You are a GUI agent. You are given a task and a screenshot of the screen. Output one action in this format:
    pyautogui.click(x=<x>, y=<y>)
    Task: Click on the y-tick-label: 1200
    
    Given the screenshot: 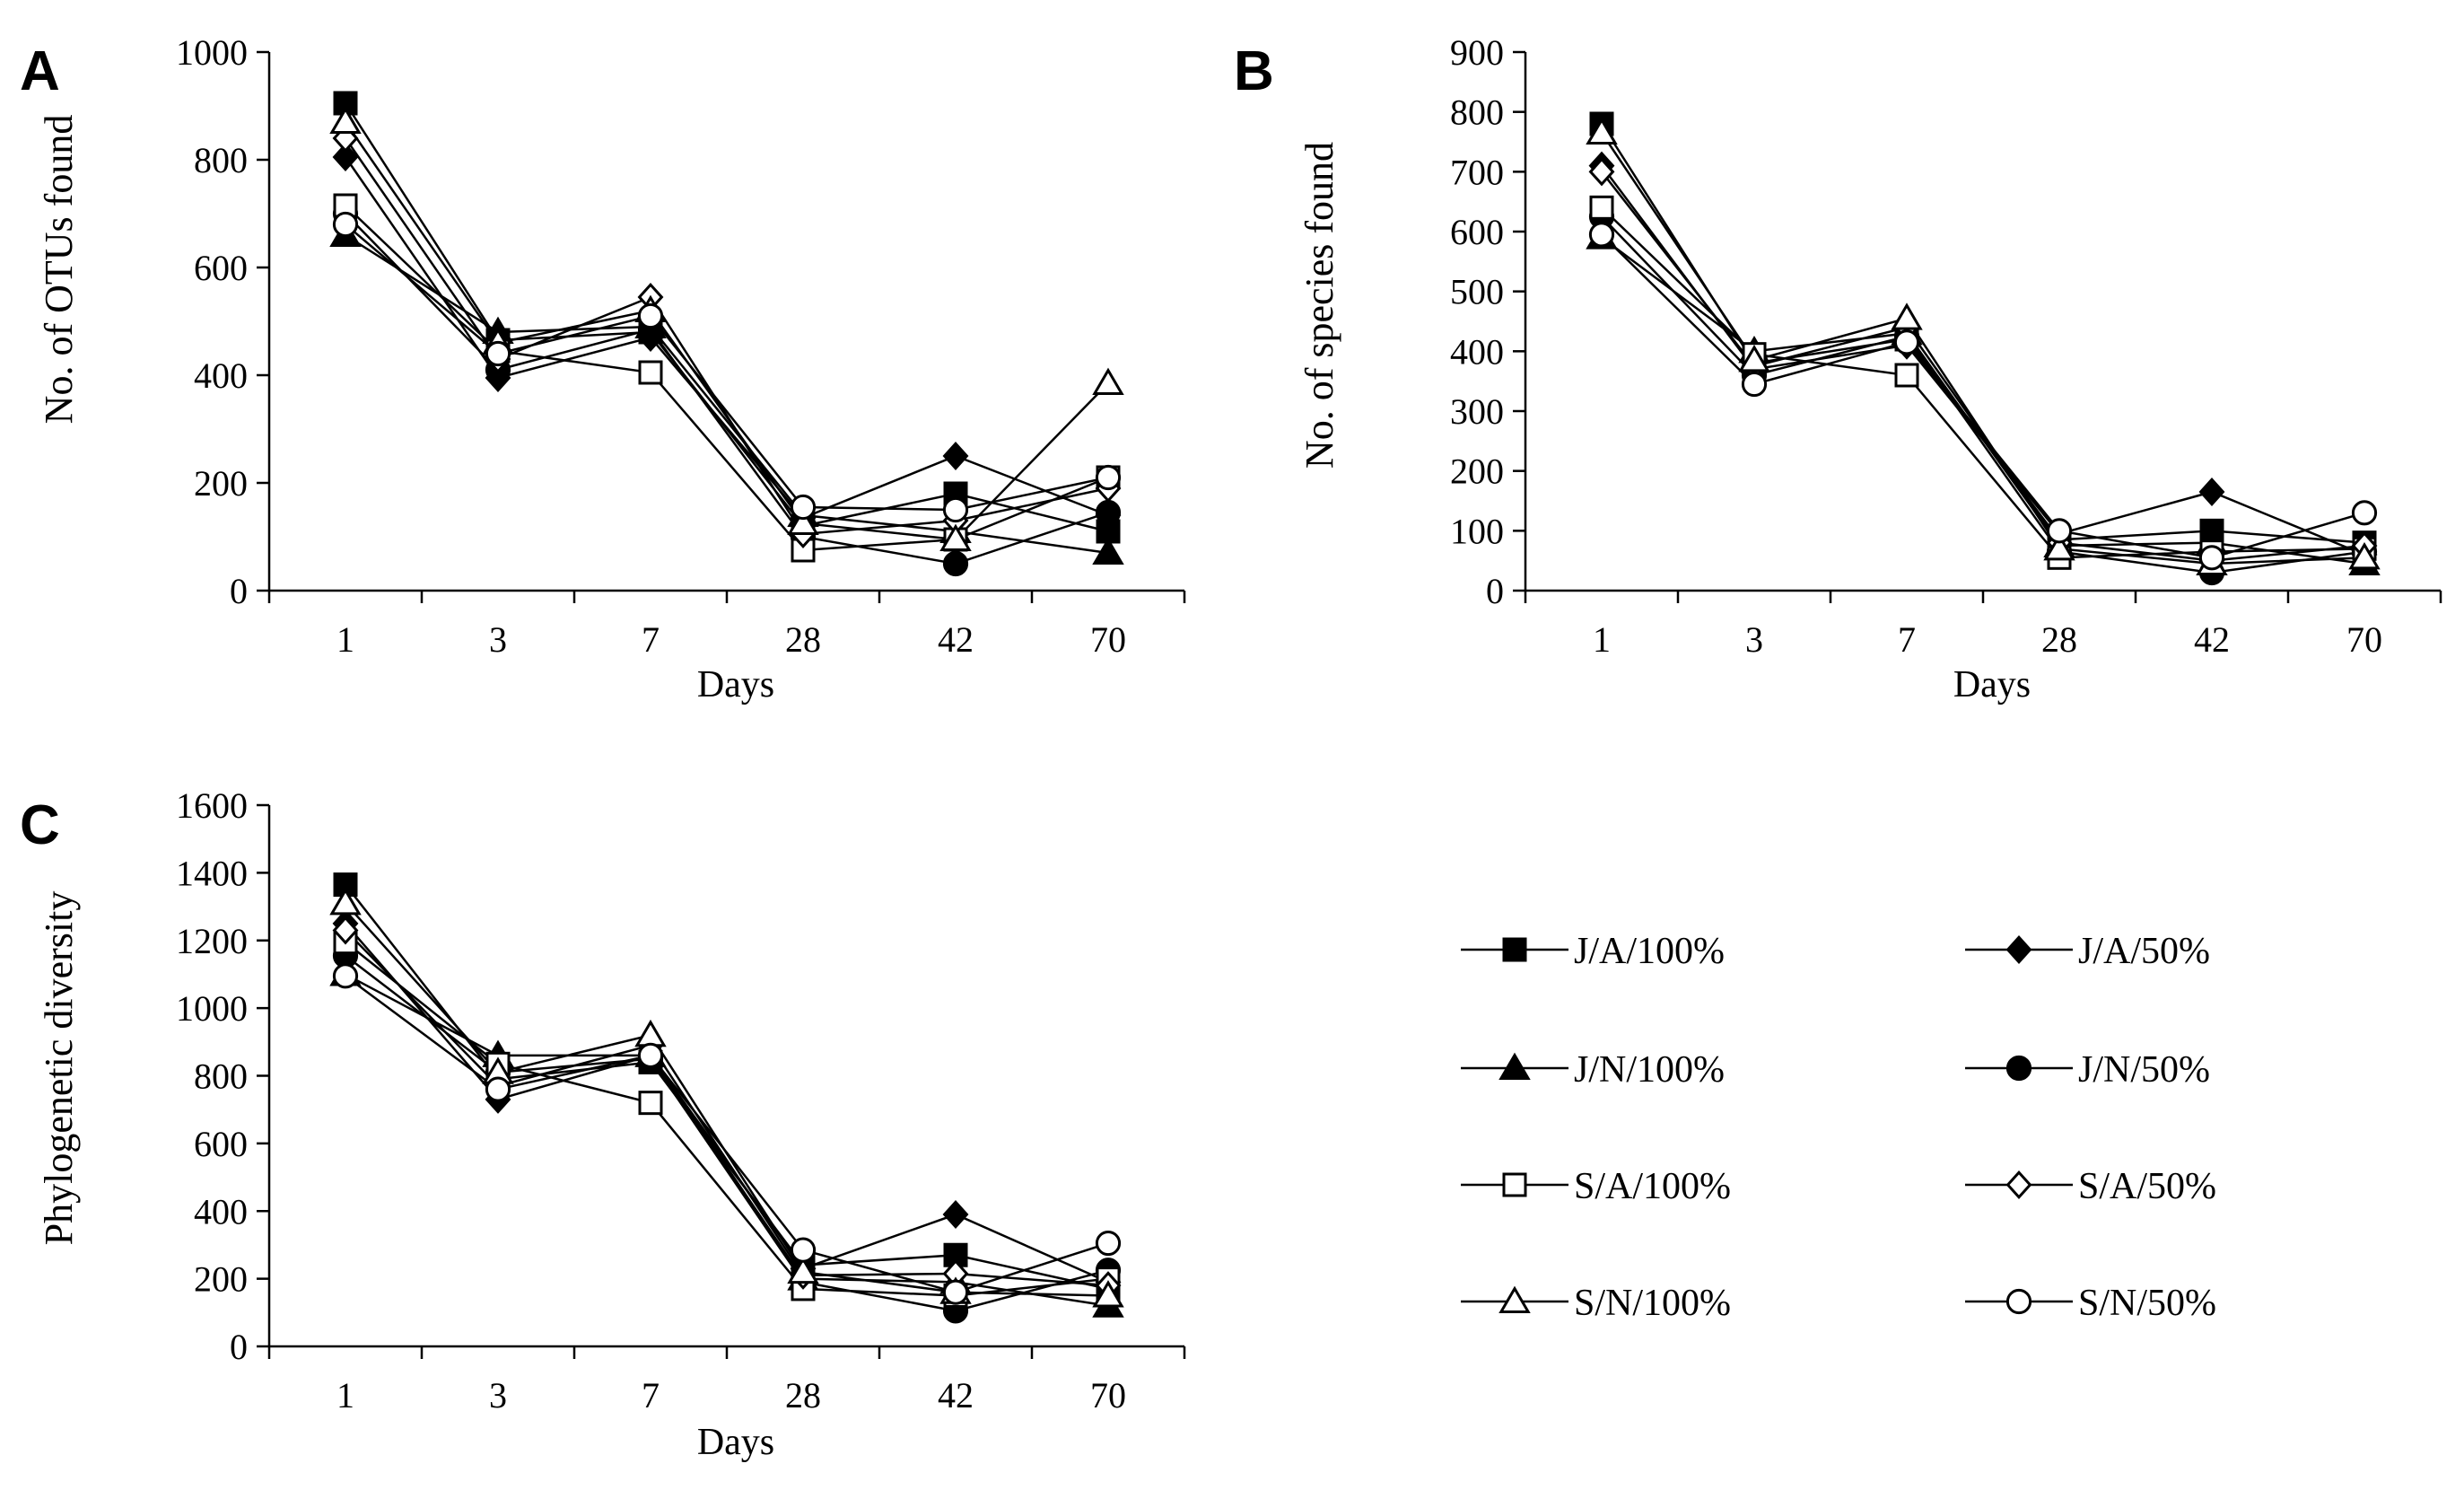 What is the action you would take?
    pyautogui.click(x=212, y=941)
    